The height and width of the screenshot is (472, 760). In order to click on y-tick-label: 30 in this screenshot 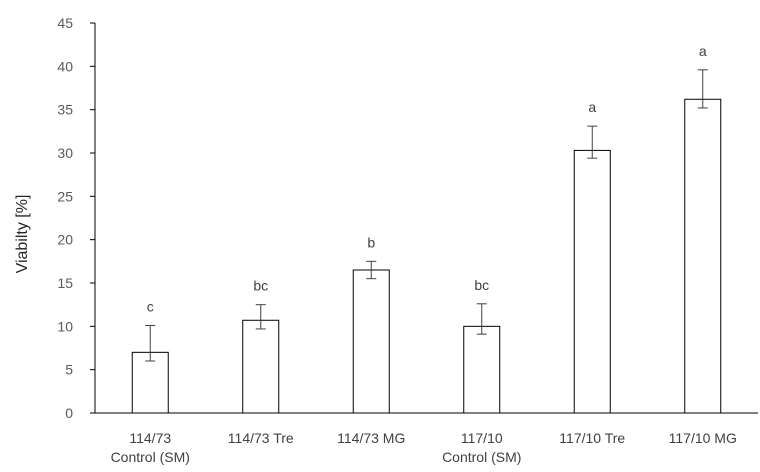, I will do `click(65, 153)`.